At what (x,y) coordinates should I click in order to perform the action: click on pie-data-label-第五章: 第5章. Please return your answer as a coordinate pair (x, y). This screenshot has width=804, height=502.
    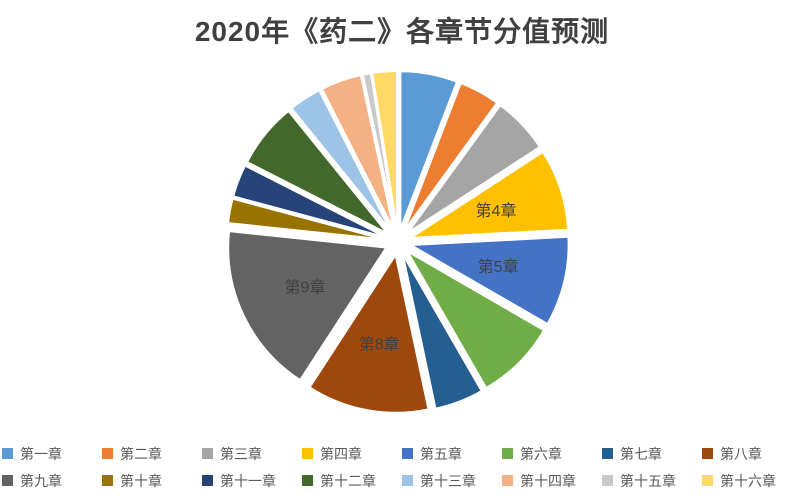
    Looking at the image, I should click on (498, 267).